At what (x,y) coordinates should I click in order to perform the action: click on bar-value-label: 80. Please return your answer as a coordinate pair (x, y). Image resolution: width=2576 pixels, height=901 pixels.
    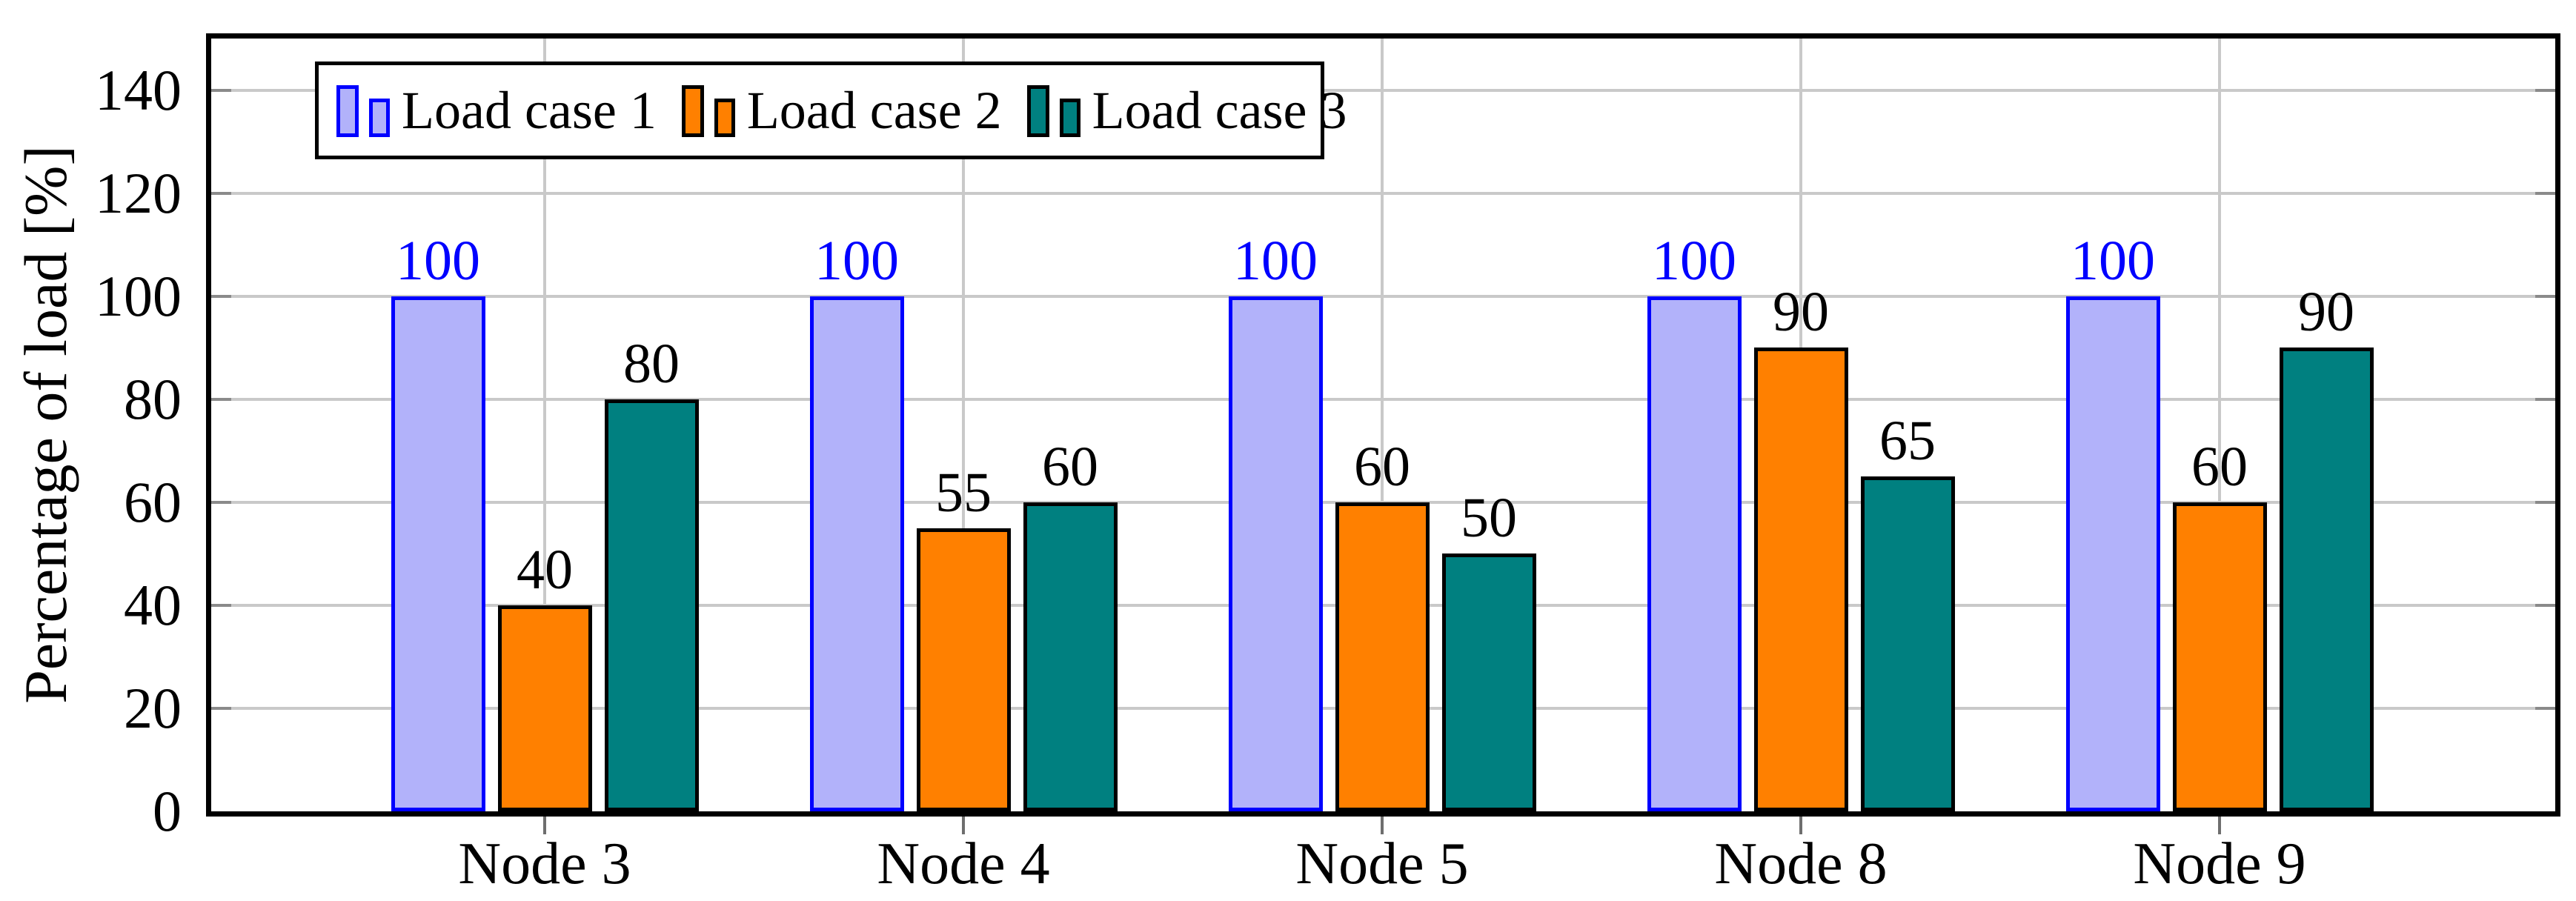
    Looking at the image, I should click on (651, 363).